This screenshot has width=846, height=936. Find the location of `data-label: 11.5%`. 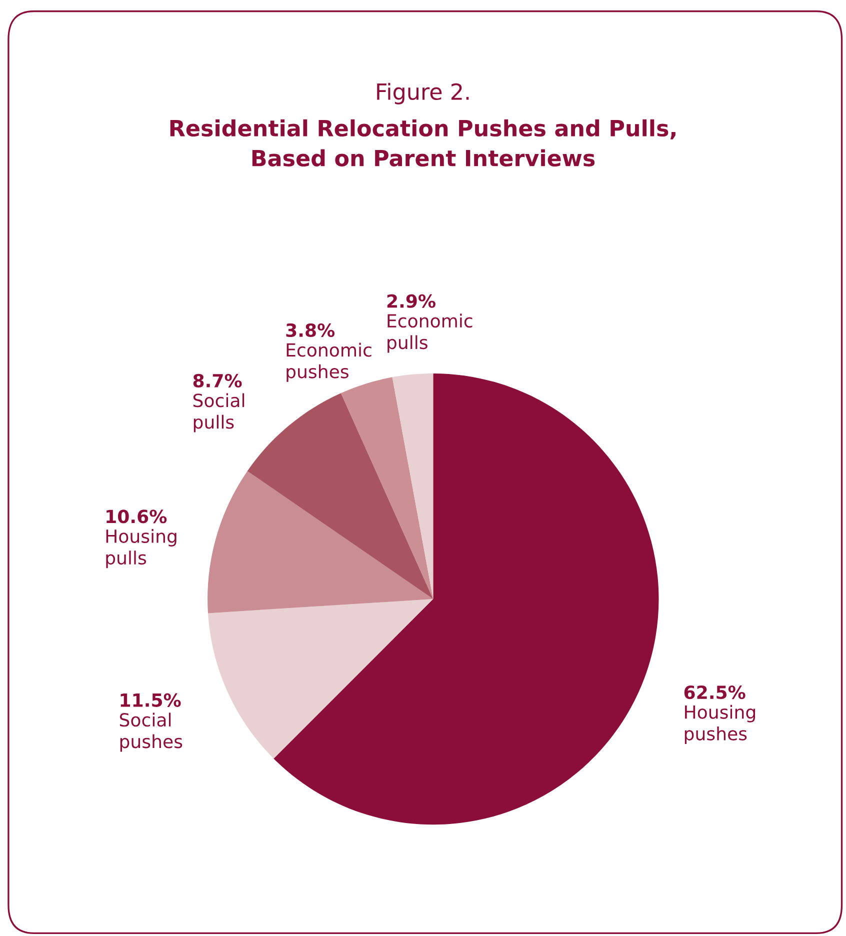

data-label: 11.5% is located at coordinates (150, 700).